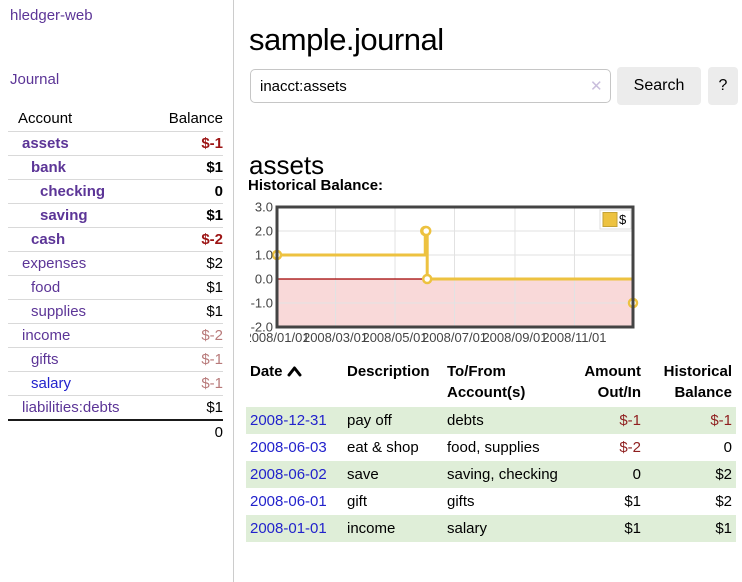 The width and height of the screenshot is (742, 582). Describe the element at coordinates (59, 311) in the screenshot. I see `account-link: supplies` at that location.